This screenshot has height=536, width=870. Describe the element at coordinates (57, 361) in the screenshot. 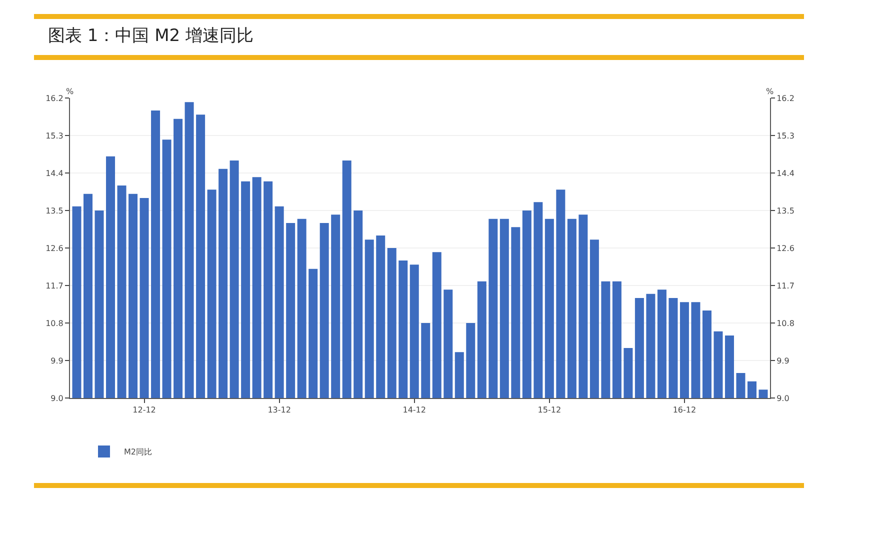

I see `y-tick-label: 9.9` at that location.